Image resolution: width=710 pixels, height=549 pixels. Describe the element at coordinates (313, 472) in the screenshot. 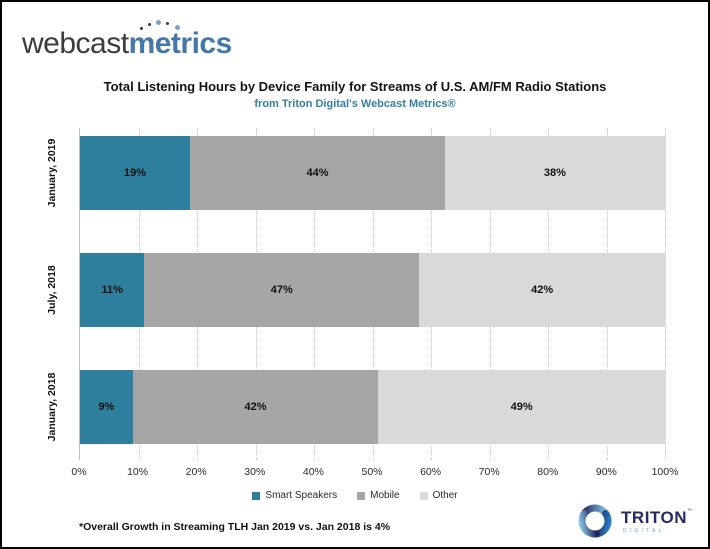

I see `x-tick-label: 40%` at that location.